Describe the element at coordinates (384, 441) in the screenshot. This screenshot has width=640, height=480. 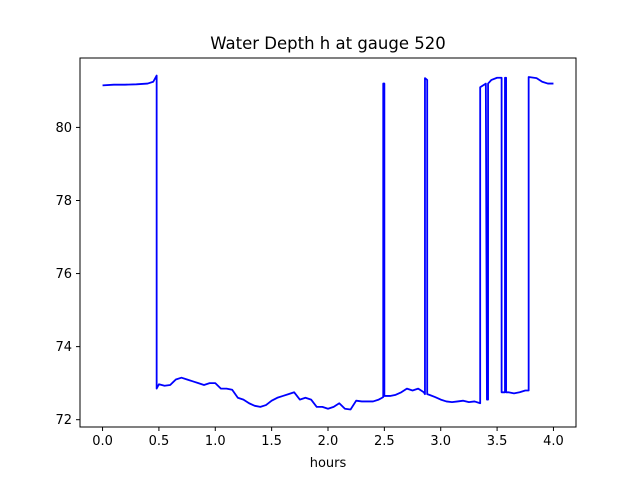
I see `x-tick-label: 2.5` at that location.